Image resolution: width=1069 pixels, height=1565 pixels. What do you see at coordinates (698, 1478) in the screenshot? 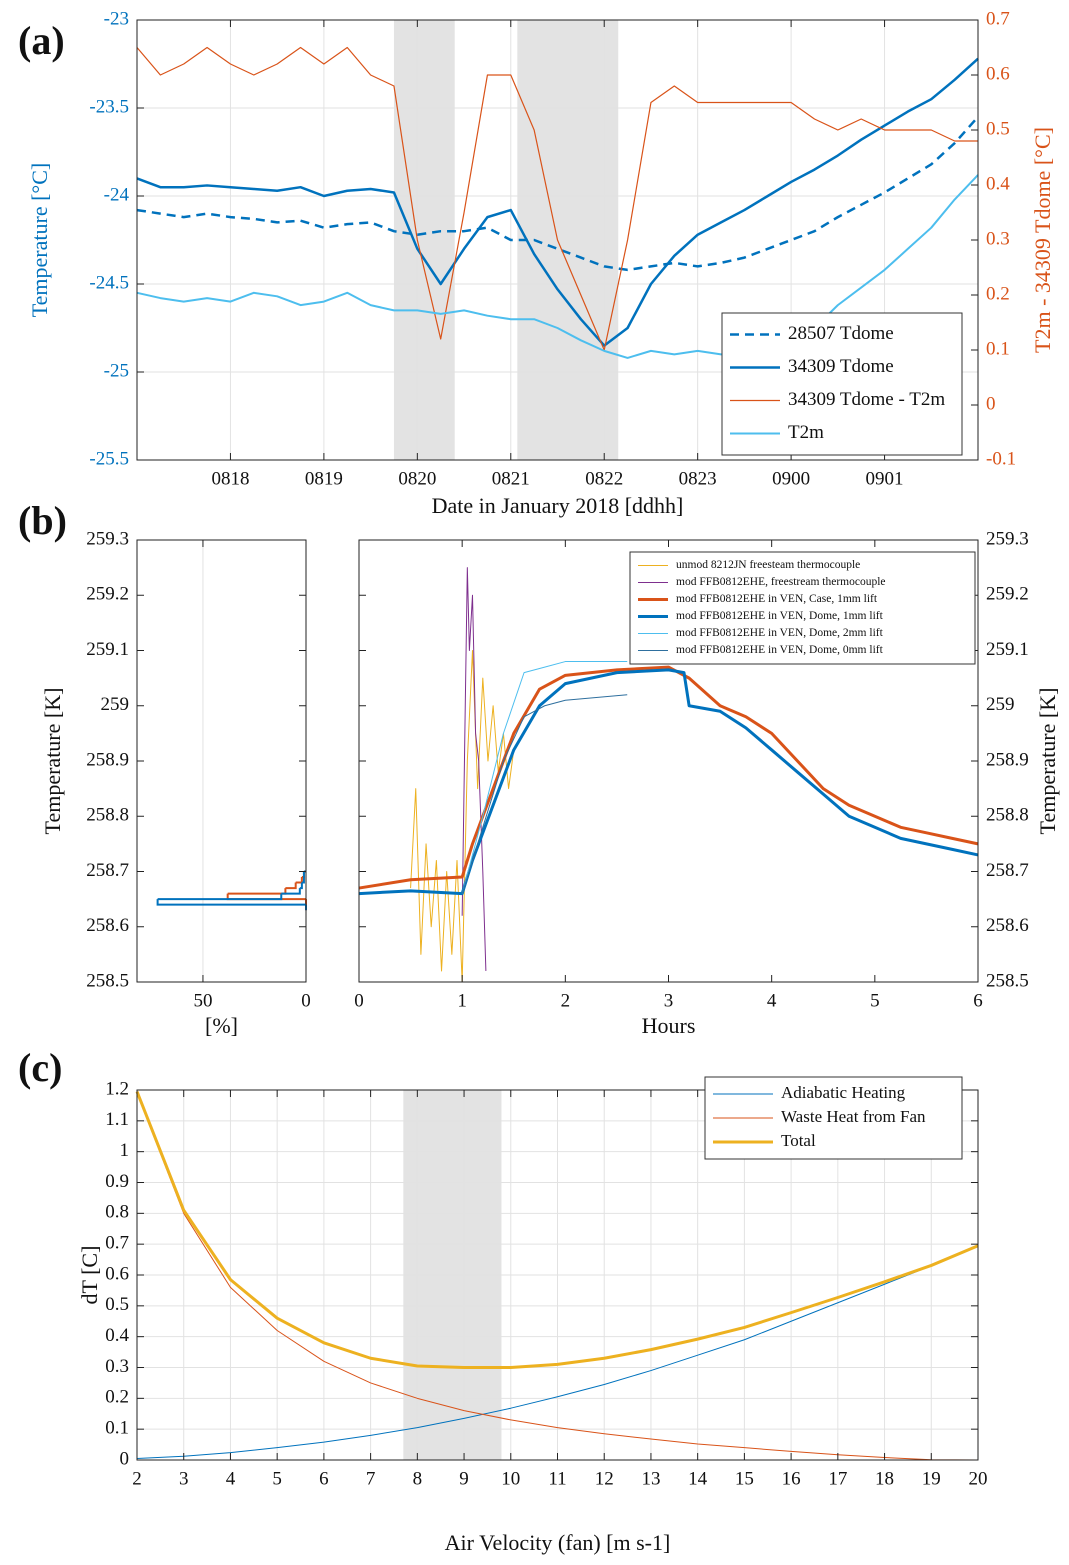
I see `x-tick-label: 14` at bounding box center [698, 1478].